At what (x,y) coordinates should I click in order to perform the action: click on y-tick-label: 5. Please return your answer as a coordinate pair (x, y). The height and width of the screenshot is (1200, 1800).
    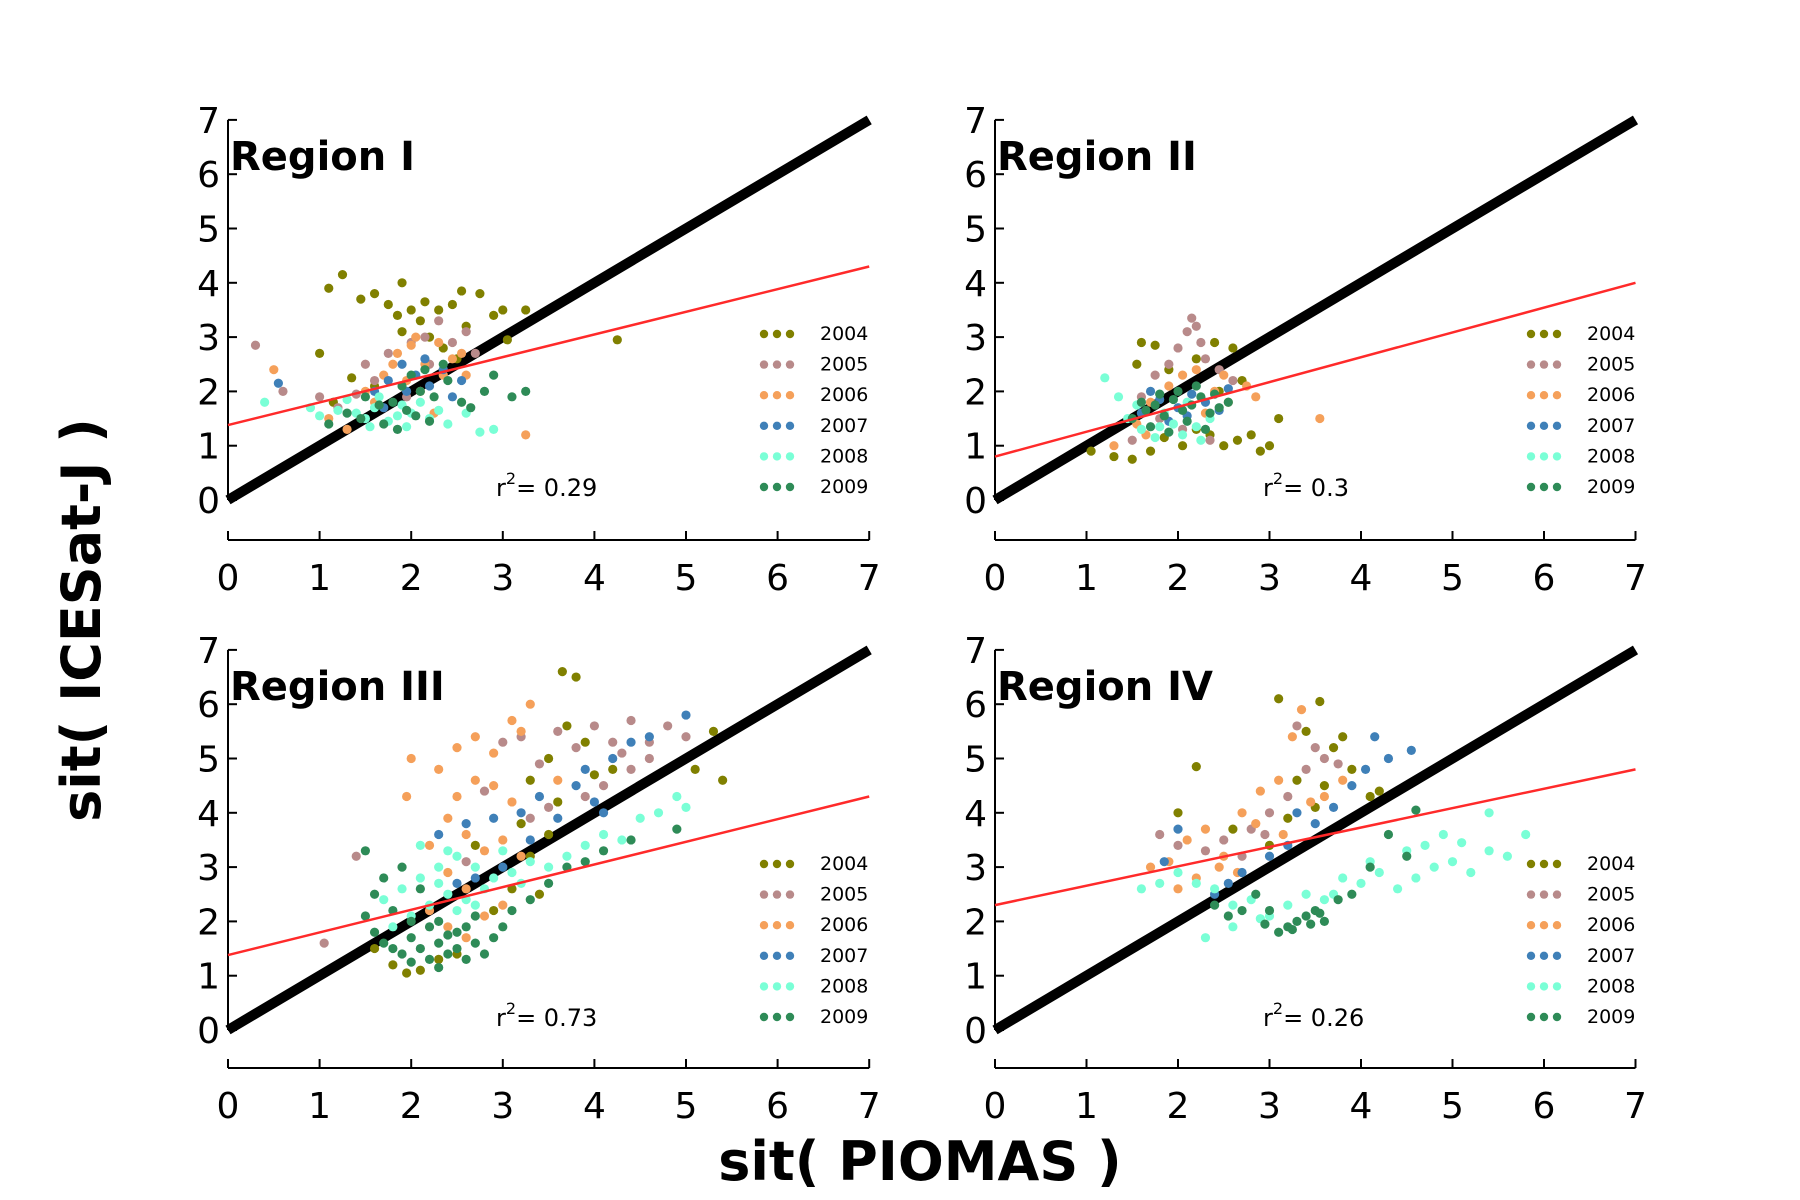
    Looking at the image, I should click on (975, 230).